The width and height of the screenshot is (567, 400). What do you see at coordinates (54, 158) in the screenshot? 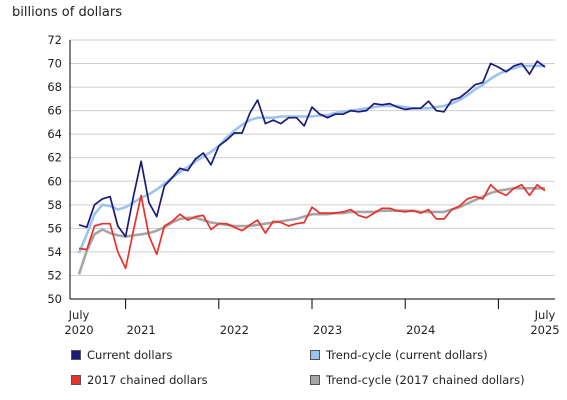
I see `y-tick-label: 62` at bounding box center [54, 158].